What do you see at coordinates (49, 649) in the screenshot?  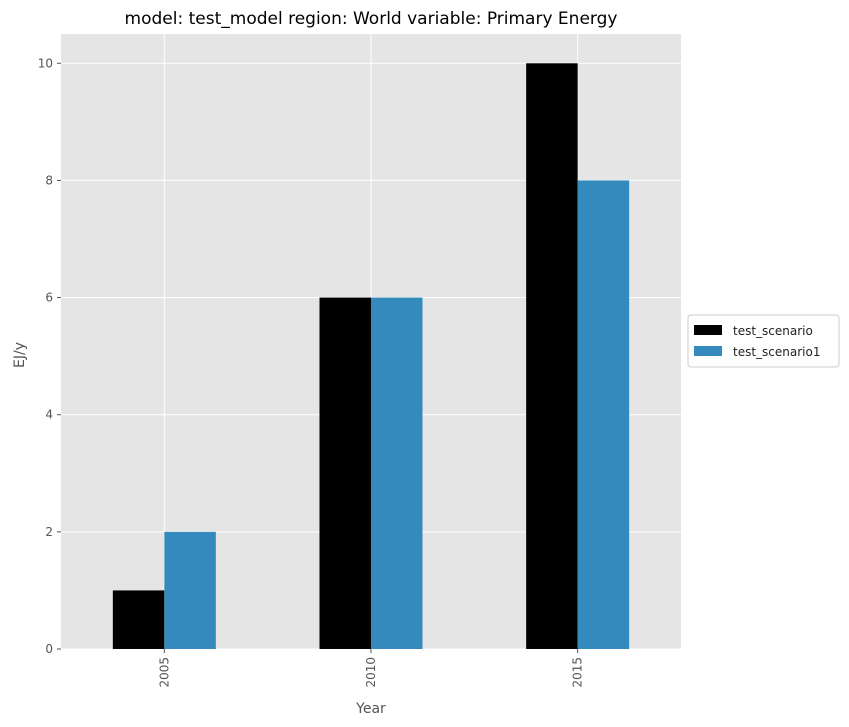 I see `y-tick-label: 0` at bounding box center [49, 649].